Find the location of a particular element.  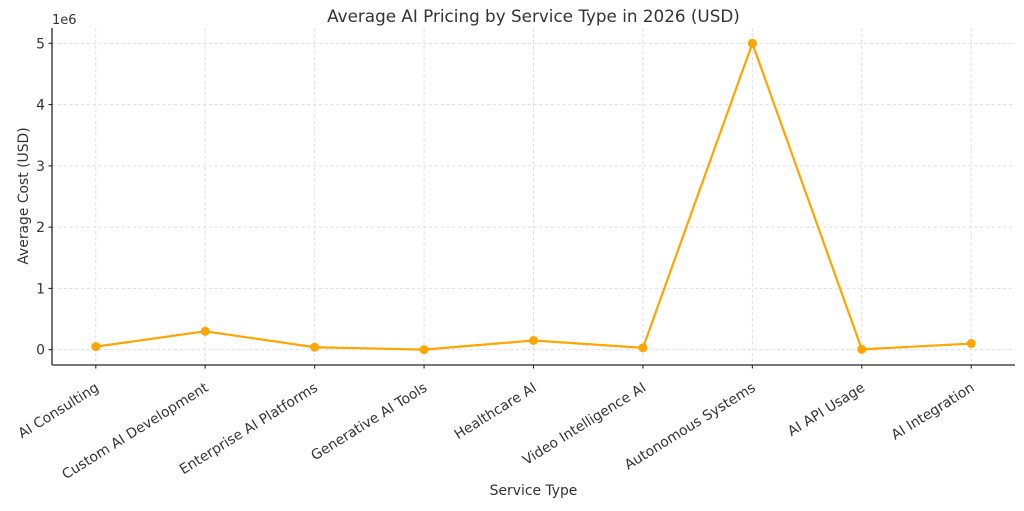

x-axis-label: Service Type is located at coordinates (533, 491).